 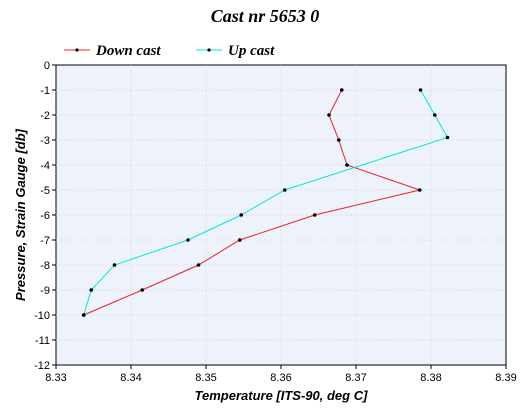 What do you see at coordinates (55, 378) in the screenshot?
I see `x-tick-label: 8.33` at bounding box center [55, 378].